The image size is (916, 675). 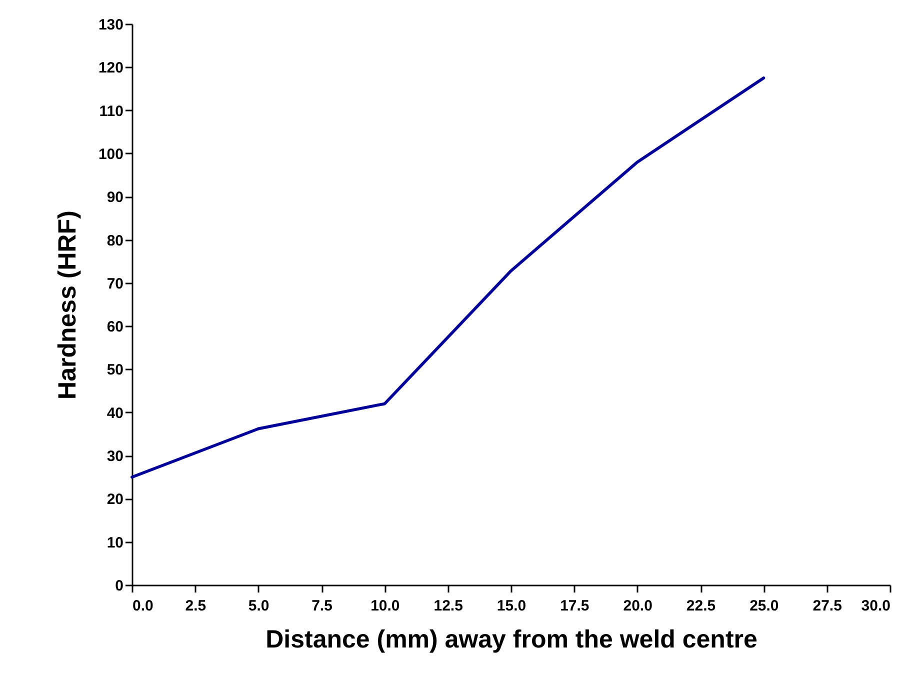 What do you see at coordinates (195, 606) in the screenshot?
I see `x-tick-label: 2.5` at bounding box center [195, 606].